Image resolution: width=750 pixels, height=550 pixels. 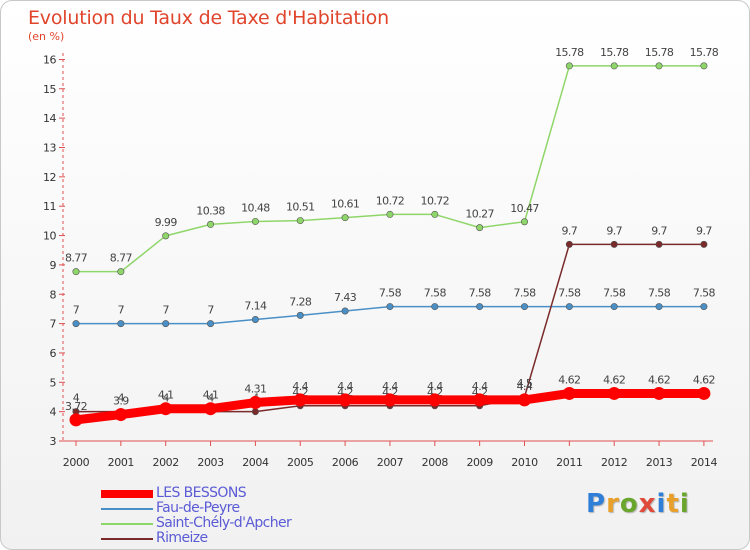 I want to click on data-label: 3.9, so click(x=121, y=401).